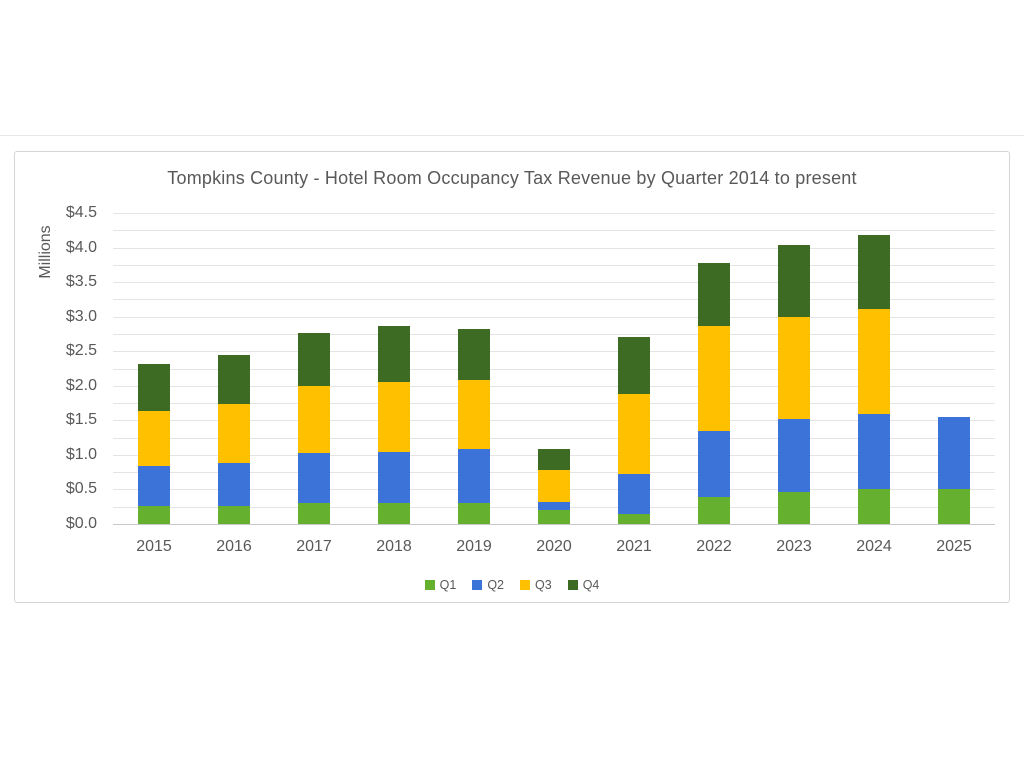  Describe the element at coordinates (314, 359) in the screenshot. I see `bar-2017-segment-q4` at that location.